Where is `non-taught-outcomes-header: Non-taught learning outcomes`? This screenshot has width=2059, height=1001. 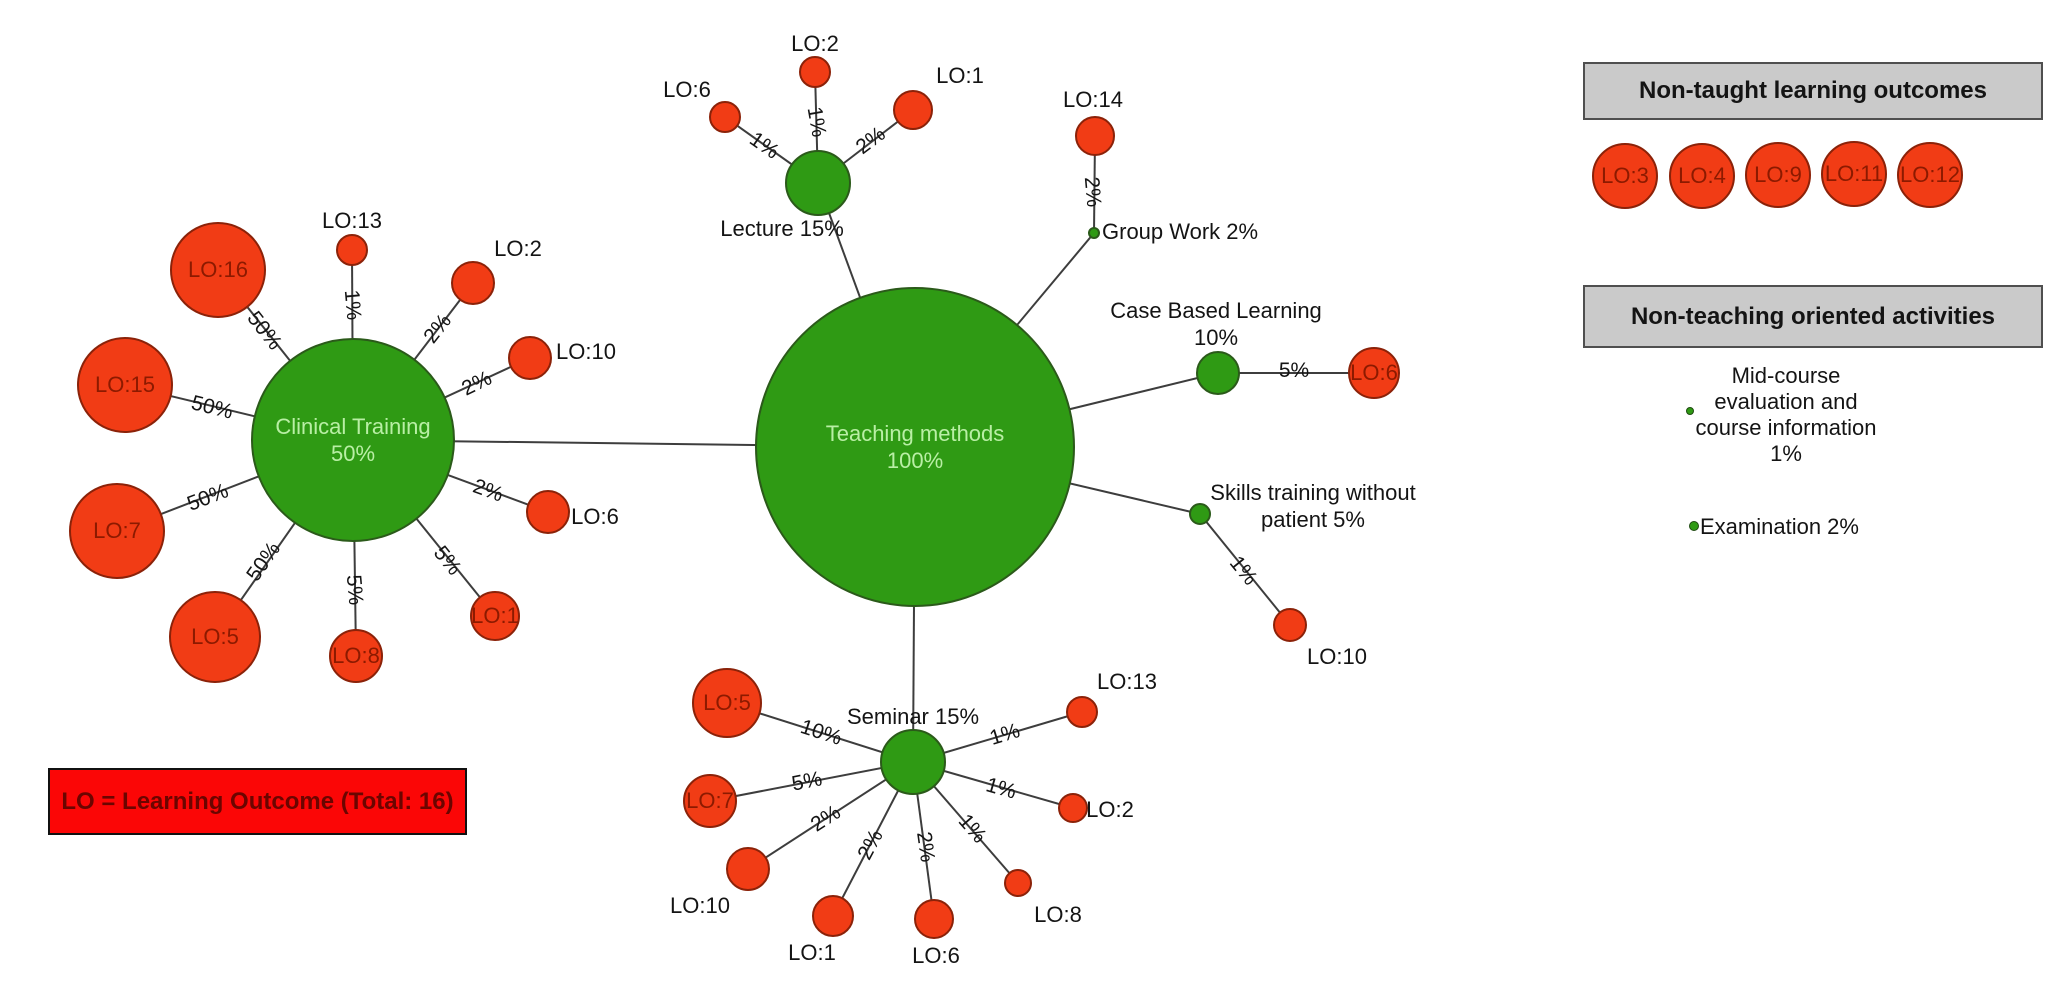
non-taught-outcomes-header: Non-taught learning outcomes is located at coordinates (1813, 91).